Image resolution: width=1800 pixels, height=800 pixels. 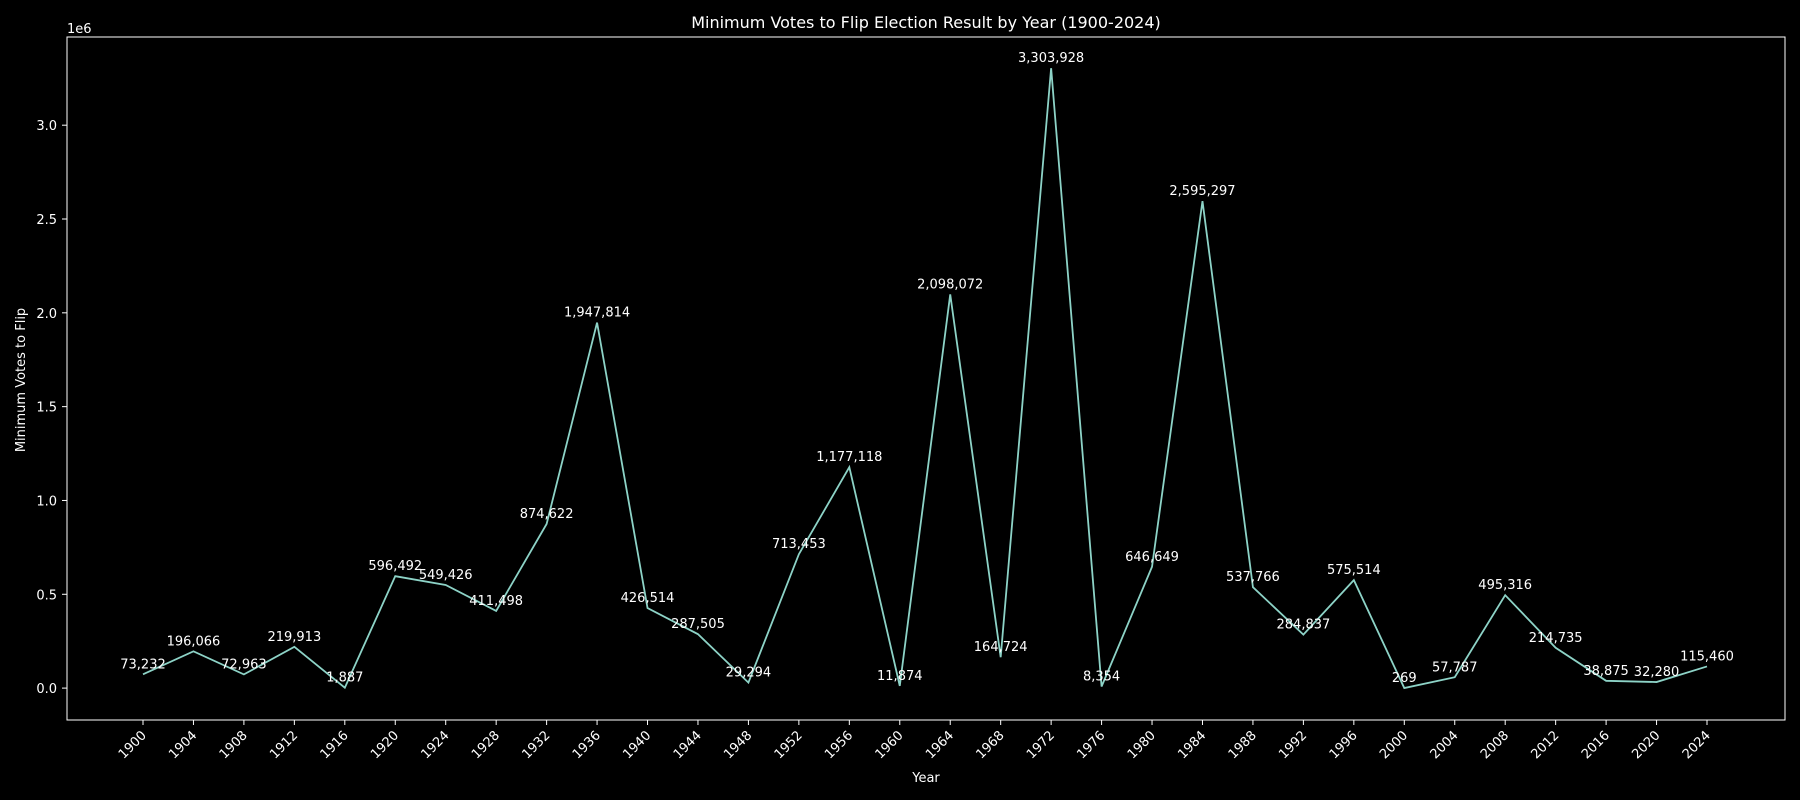 I want to click on x-axis-label: Year, so click(x=925, y=778).